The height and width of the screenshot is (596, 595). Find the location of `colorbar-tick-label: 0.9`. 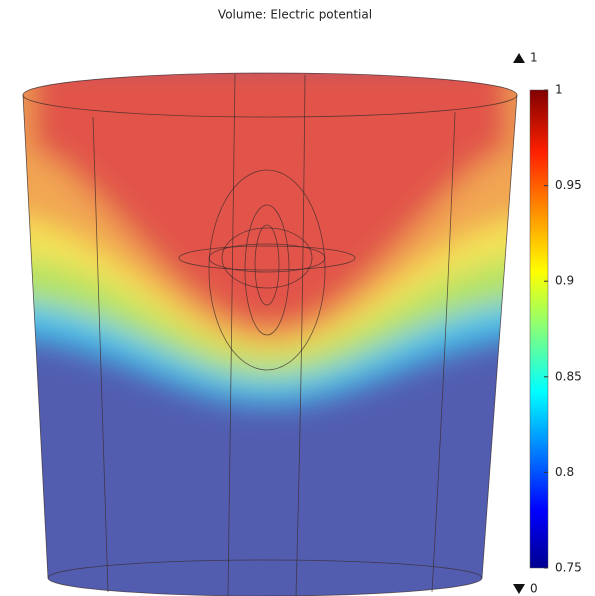

colorbar-tick-label: 0.9 is located at coordinates (564, 281).